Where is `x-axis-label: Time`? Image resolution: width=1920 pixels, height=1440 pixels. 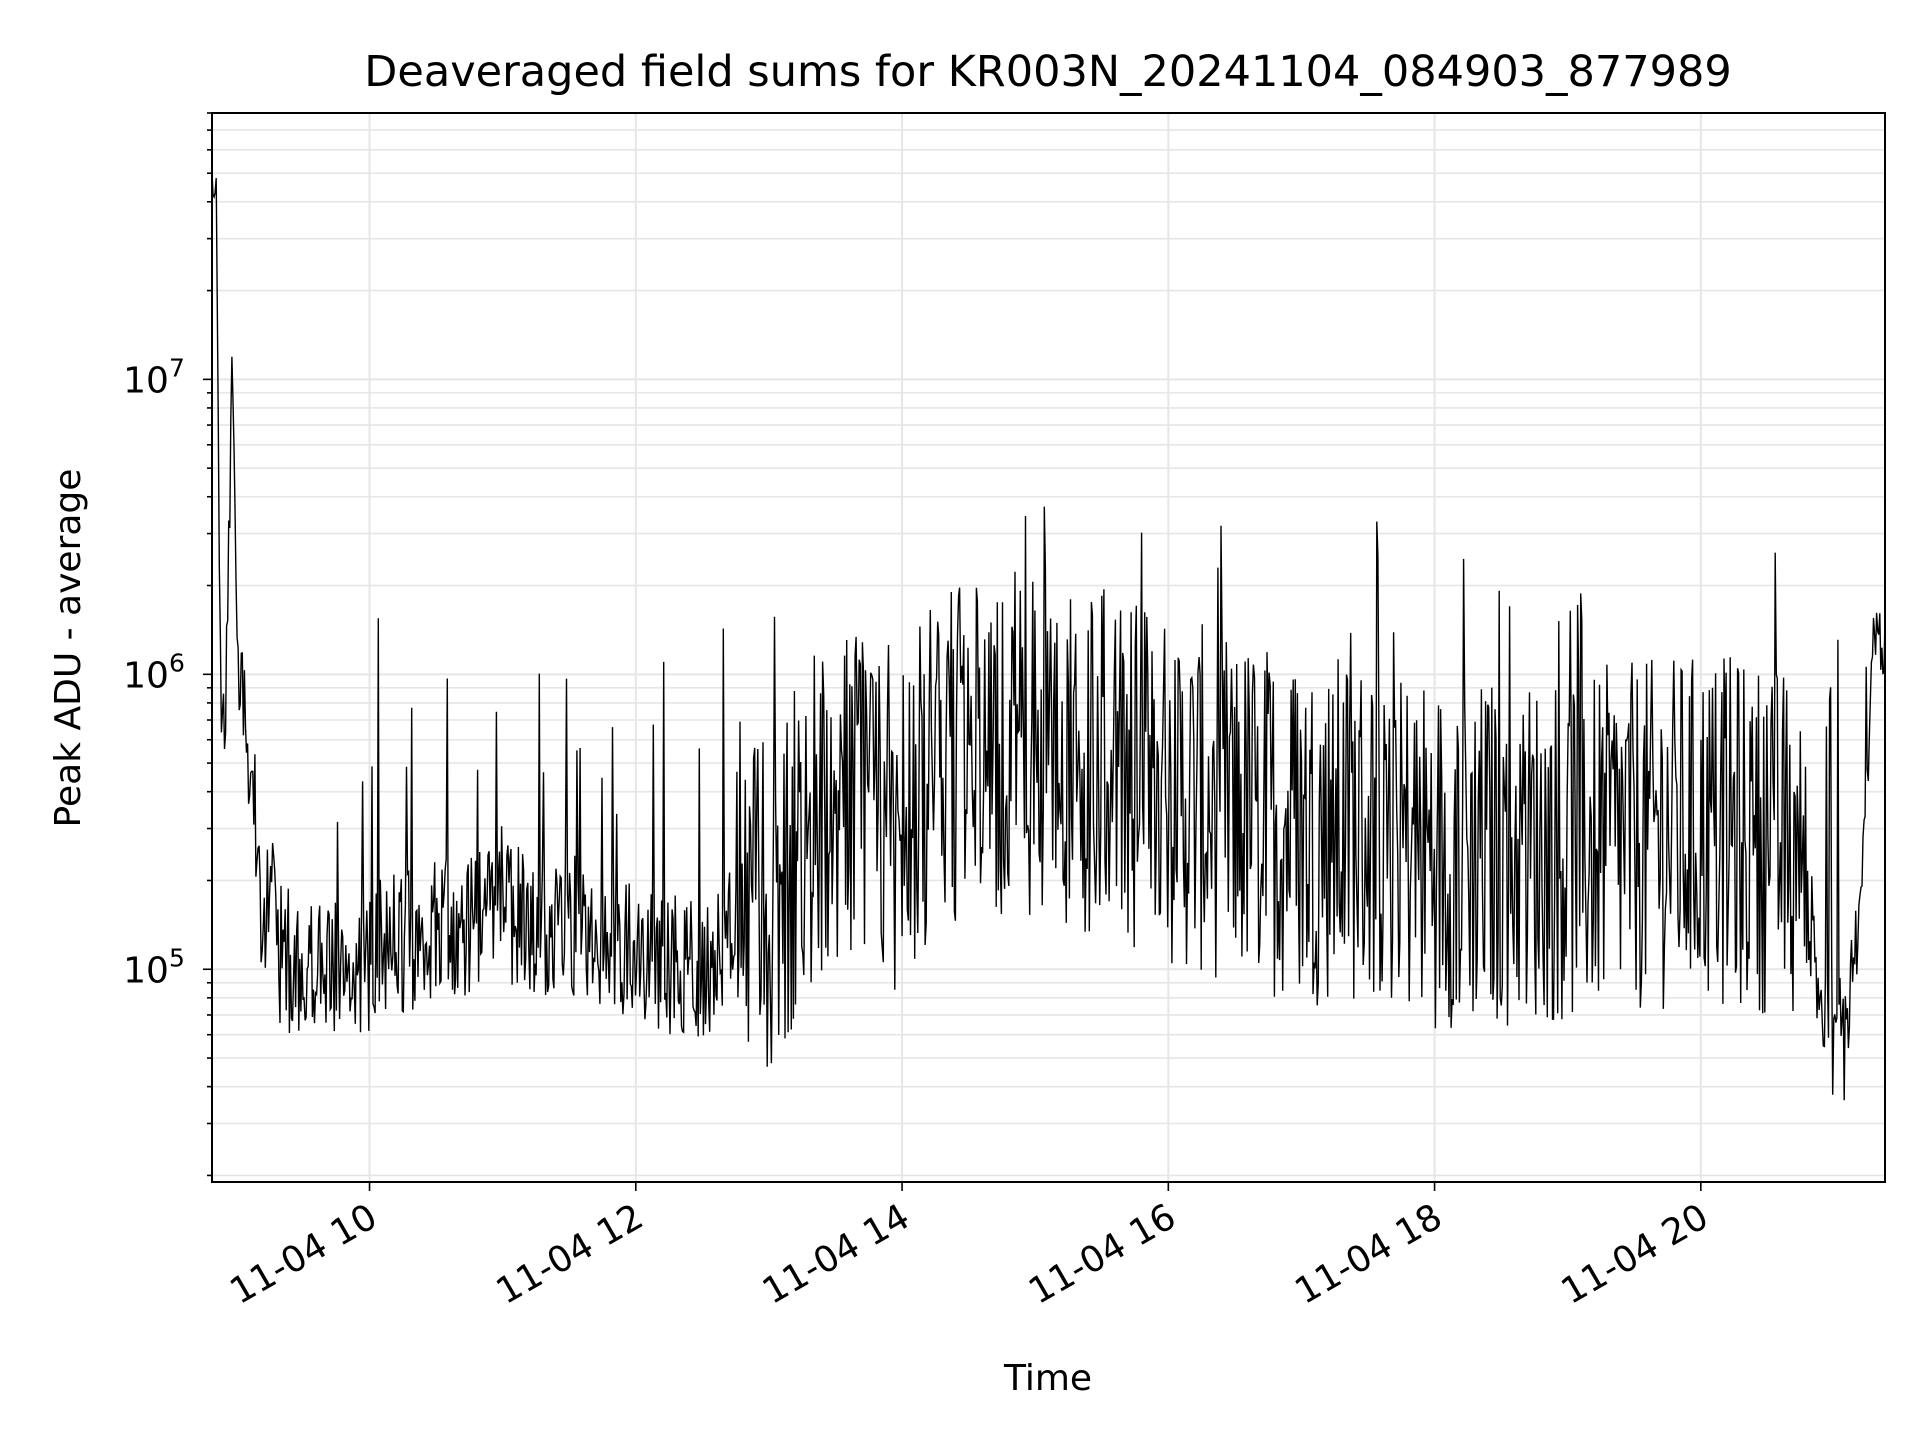 x-axis-label: Time is located at coordinates (1047, 1378).